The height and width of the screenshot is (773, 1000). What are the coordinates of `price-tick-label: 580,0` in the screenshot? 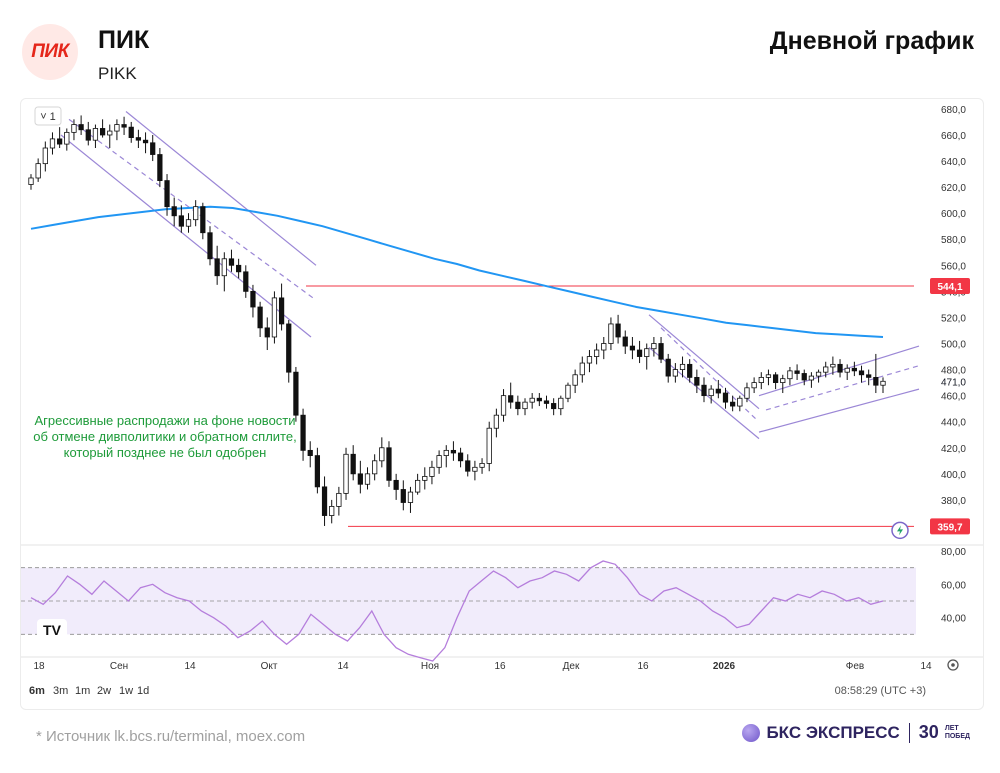 It's located at (953, 240).